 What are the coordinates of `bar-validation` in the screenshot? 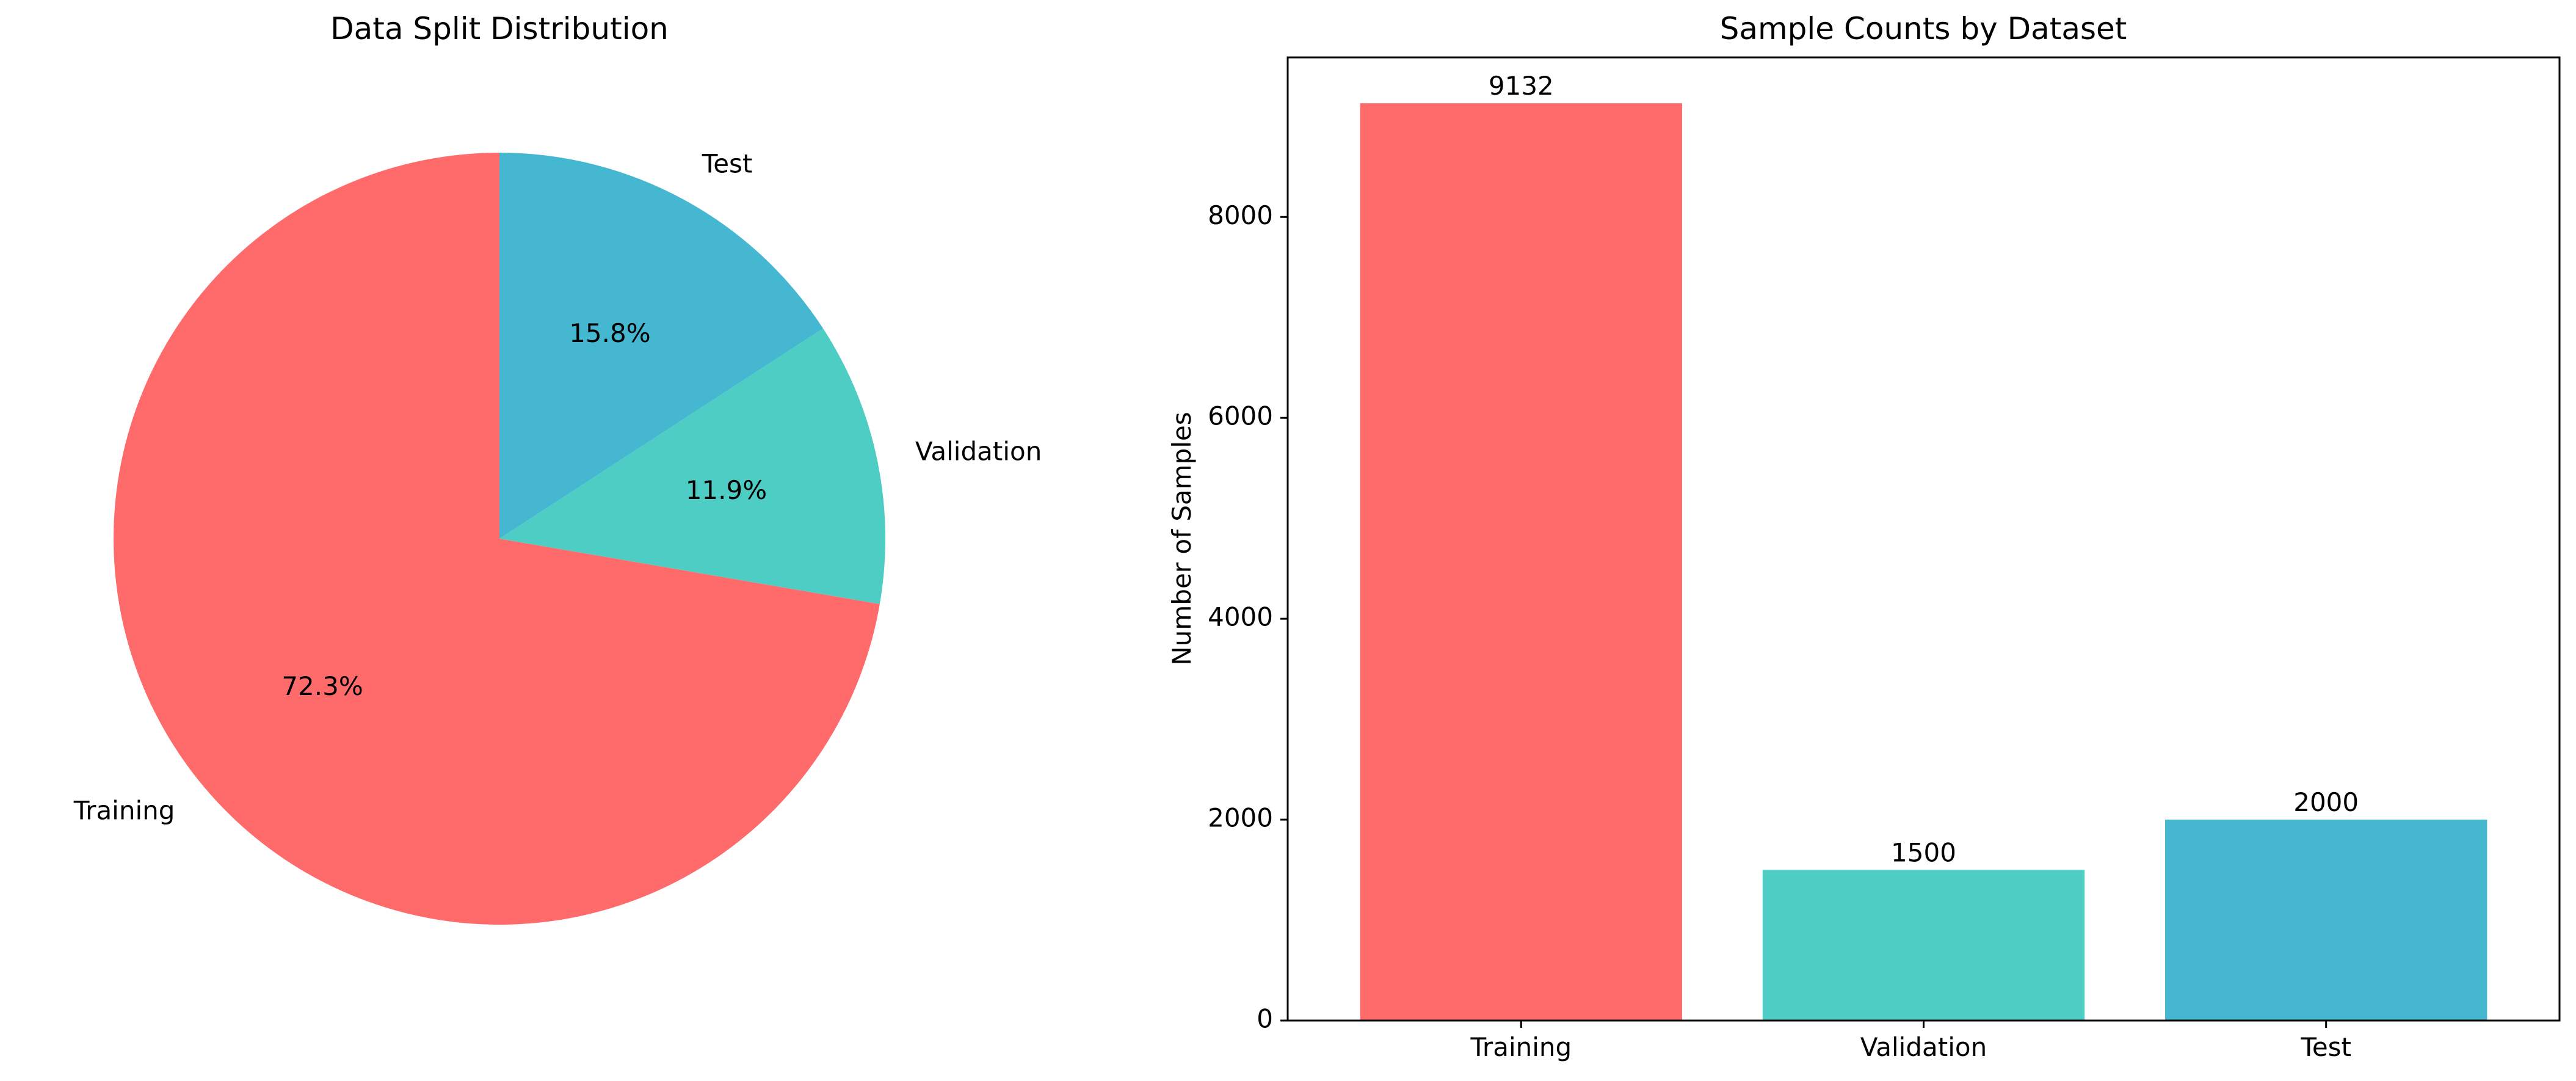 It's located at (1923, 945).